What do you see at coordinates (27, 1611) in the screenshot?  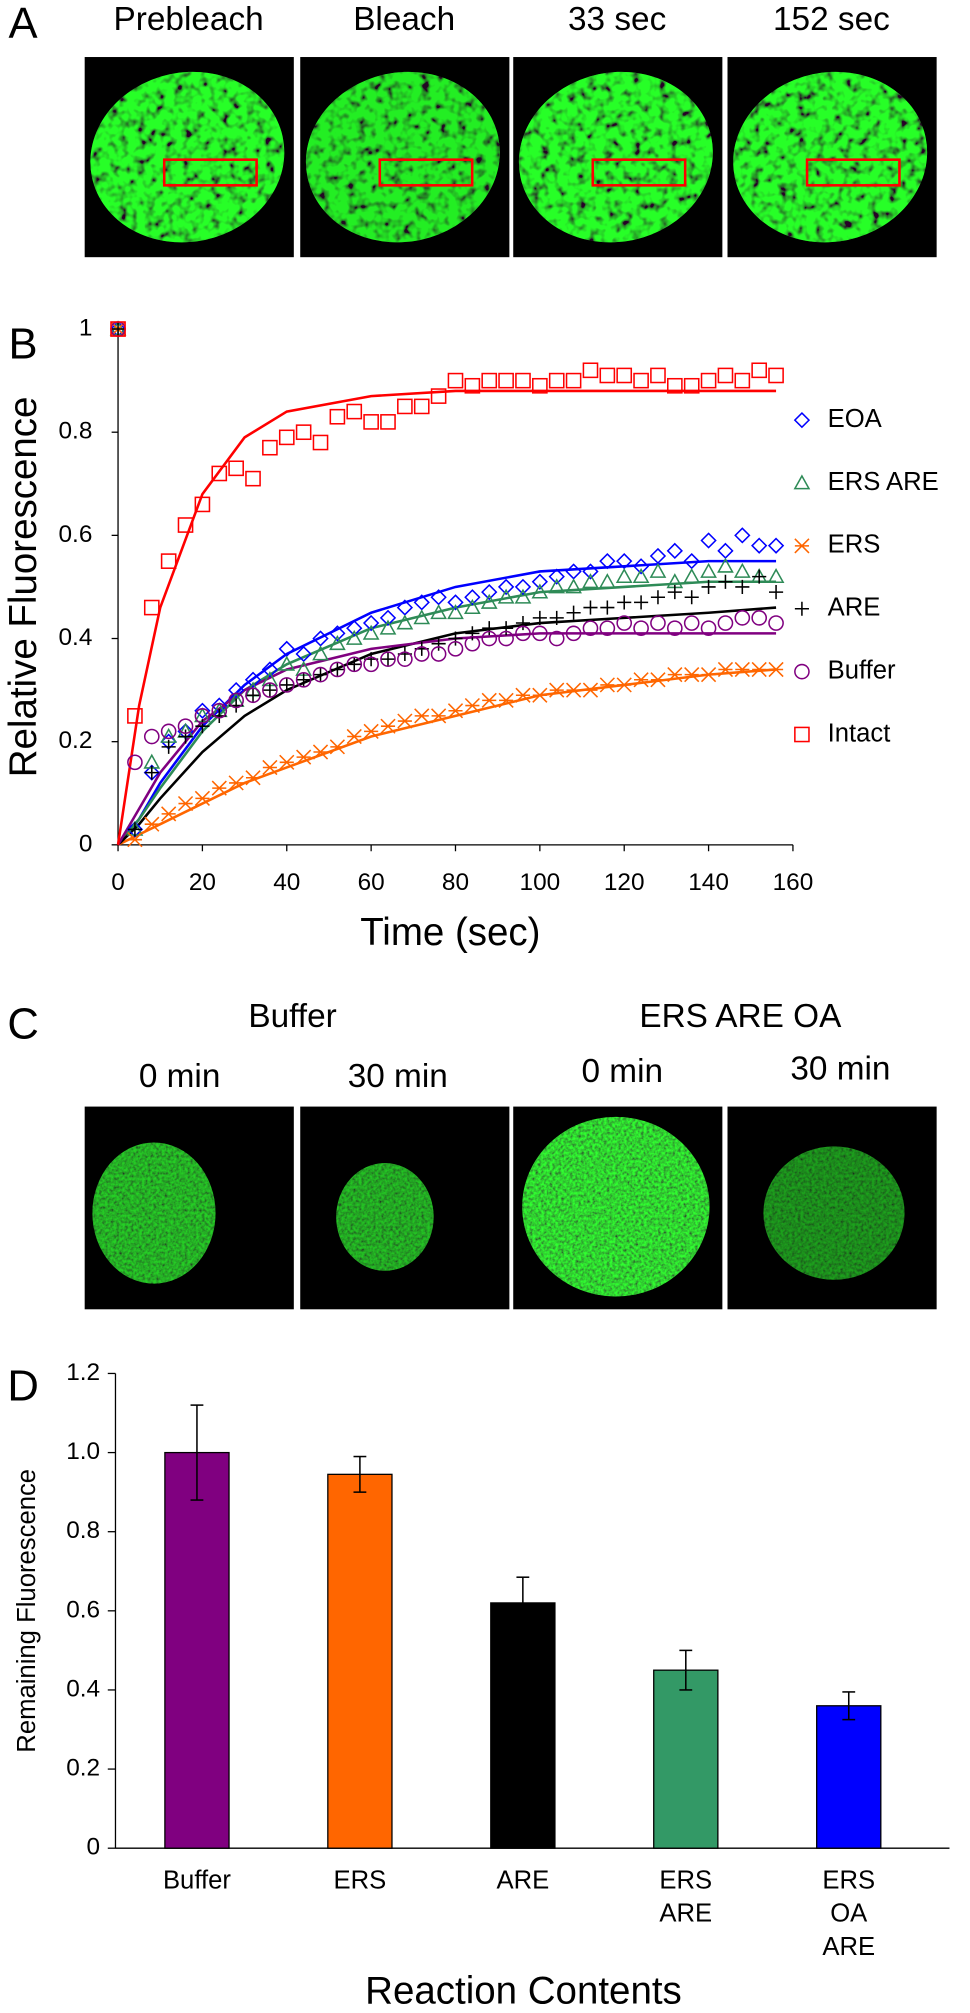 I see `y-axis-title: Remaining Fluorescence` at bounding box center [27, 1611].